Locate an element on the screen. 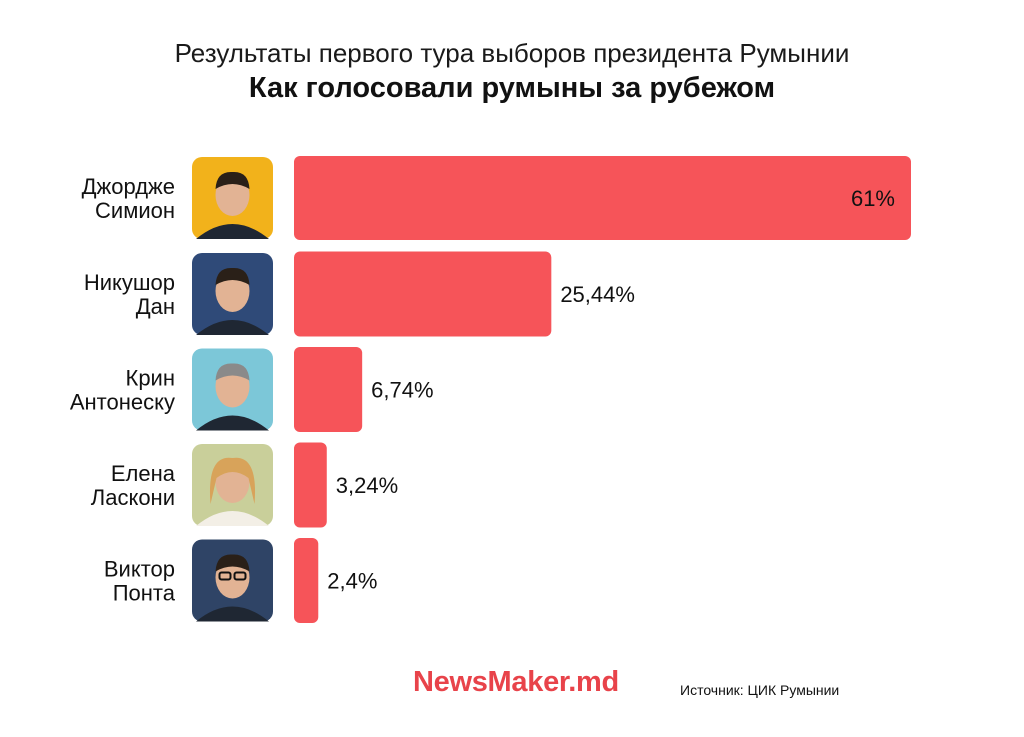  candidate-name-1: Джордже Симион is located at coordinates (128, 198).